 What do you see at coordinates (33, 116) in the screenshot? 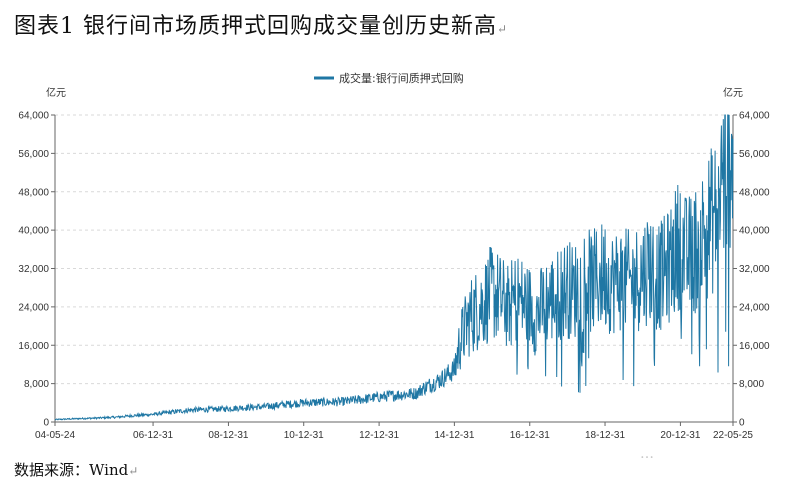
I see `y-tick-label-left: 64,000` at bounding box center [33, 116].